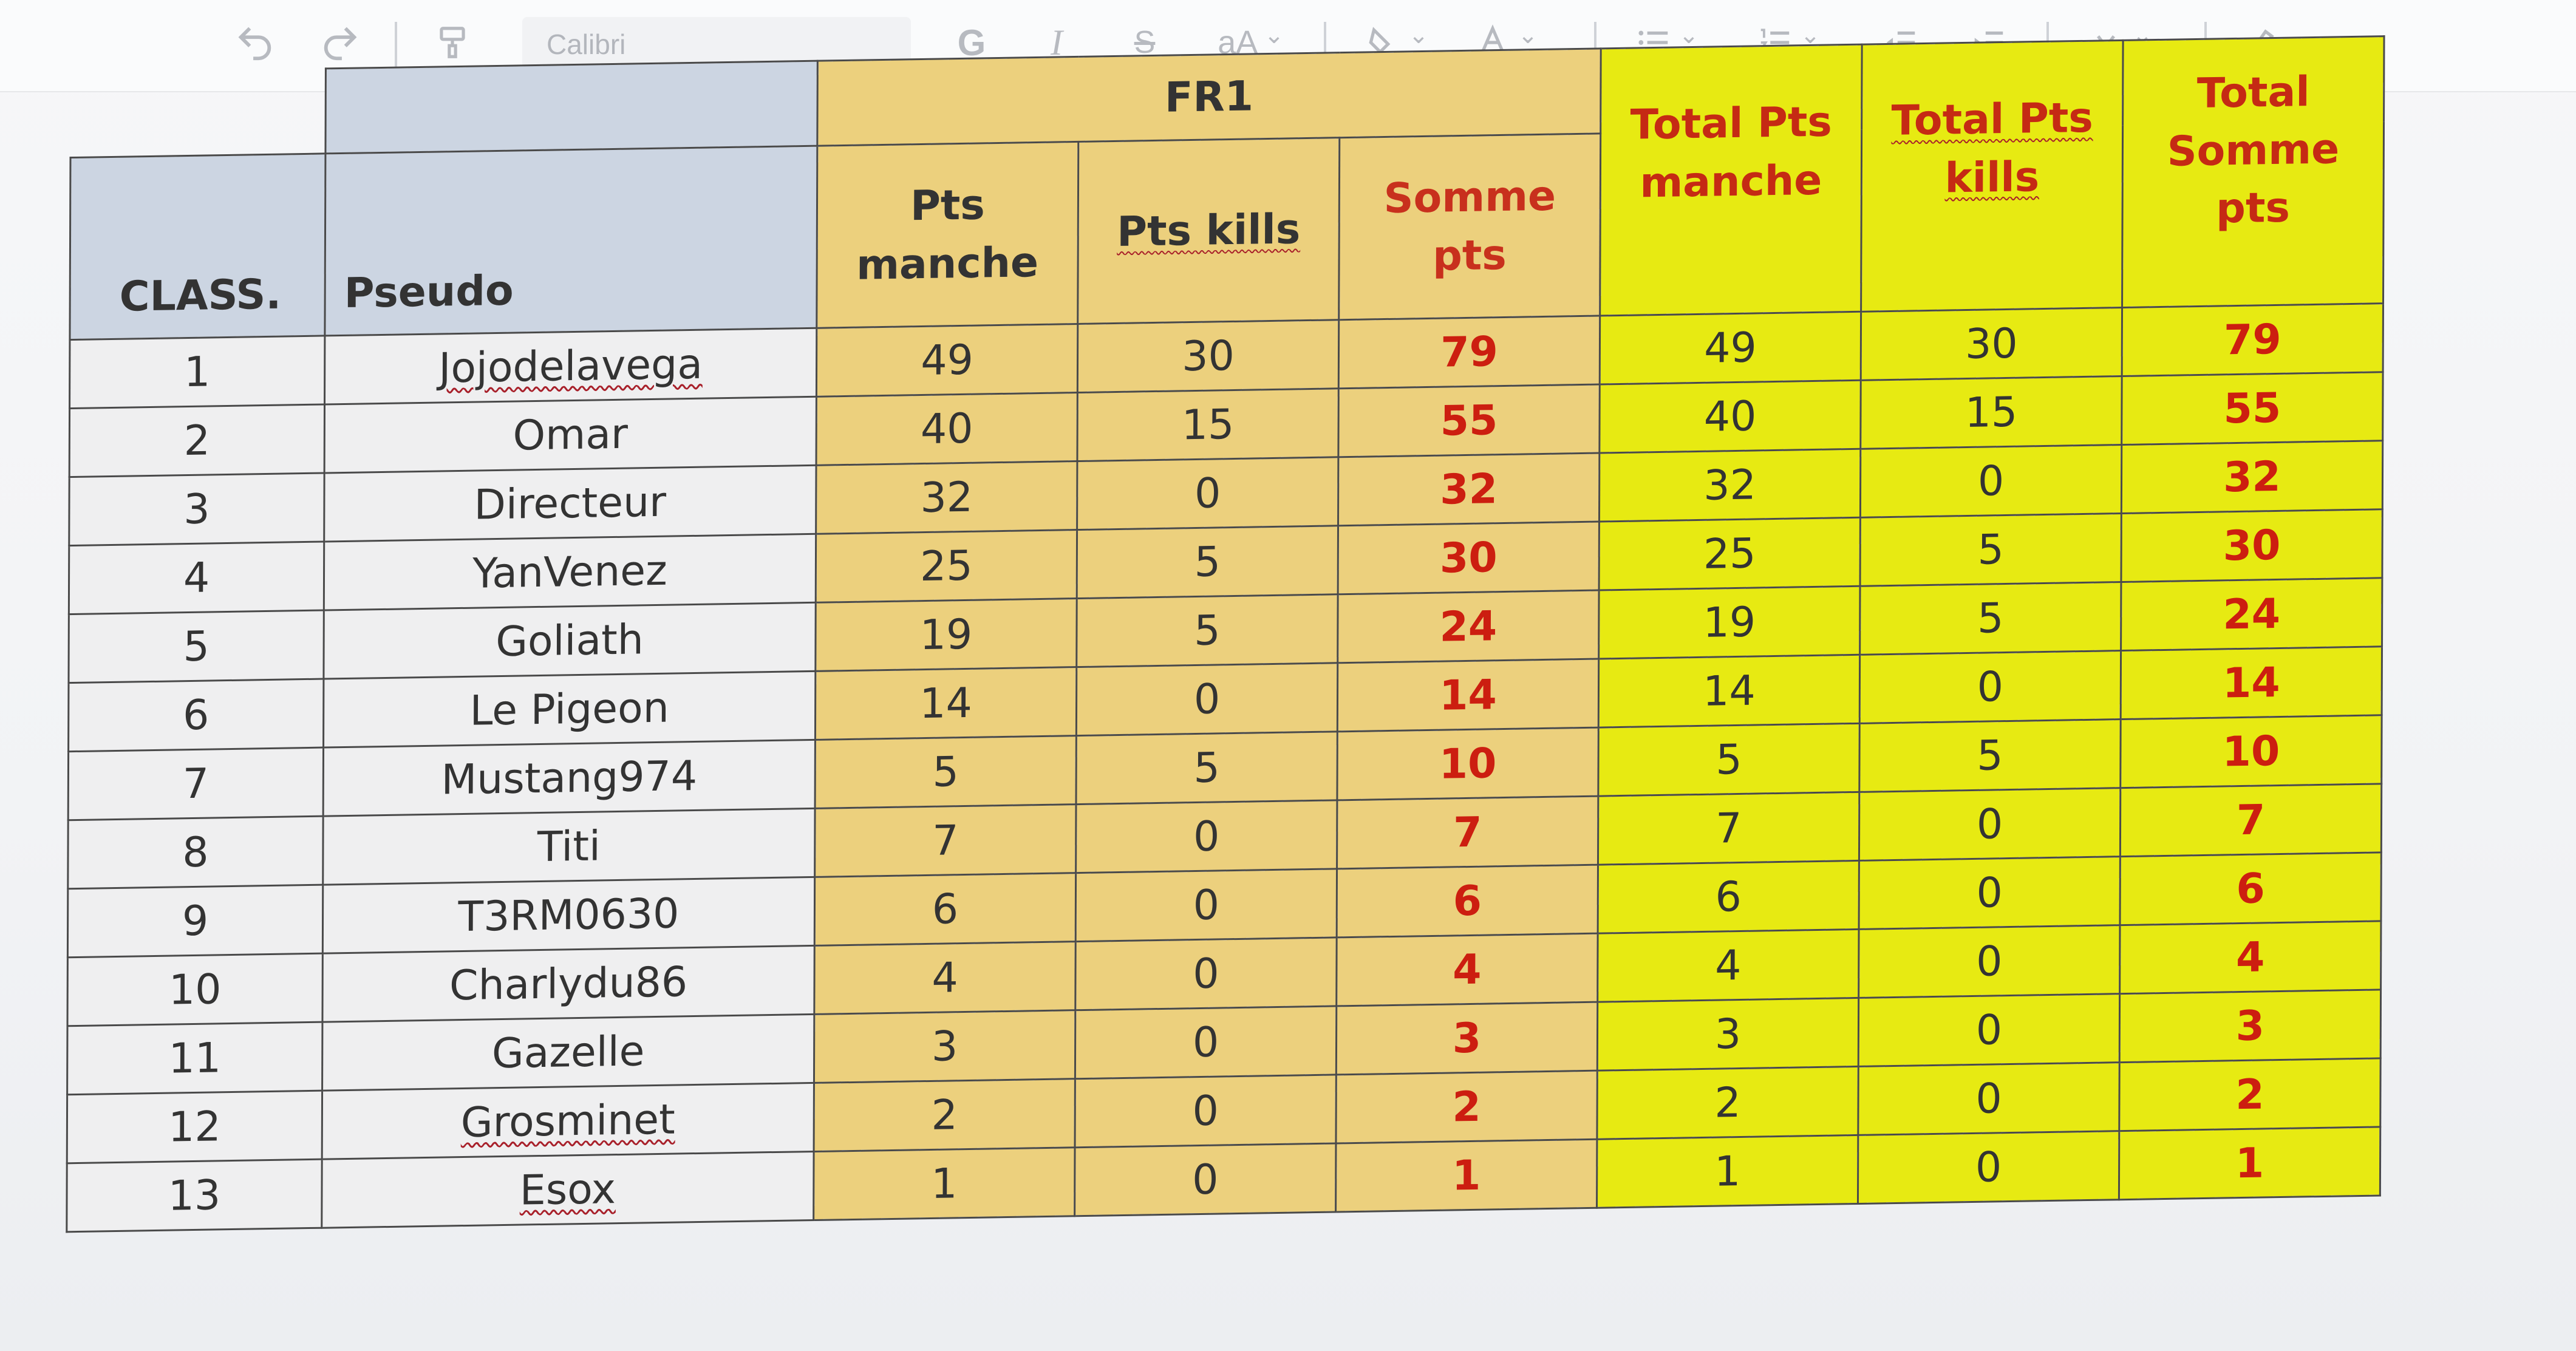  I want to click on total-pts-manche-cell: 3, so click(1728, 1034).